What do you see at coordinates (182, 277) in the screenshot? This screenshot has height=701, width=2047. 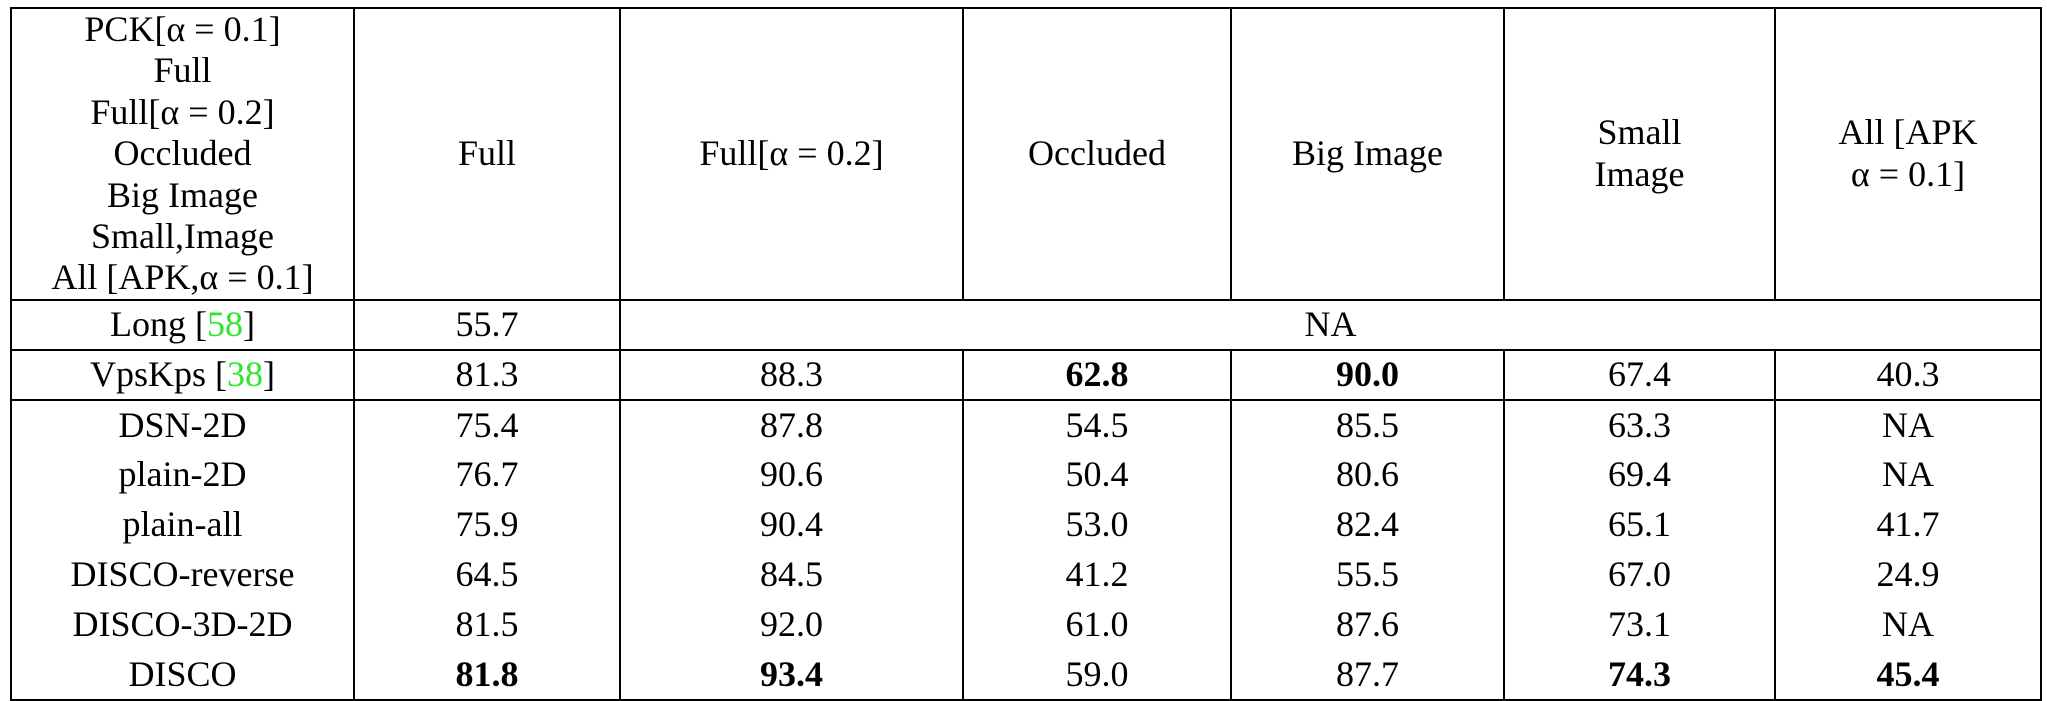 I see `header-line: All [APK,α = 0.1]` at bounding box center [182, 277].